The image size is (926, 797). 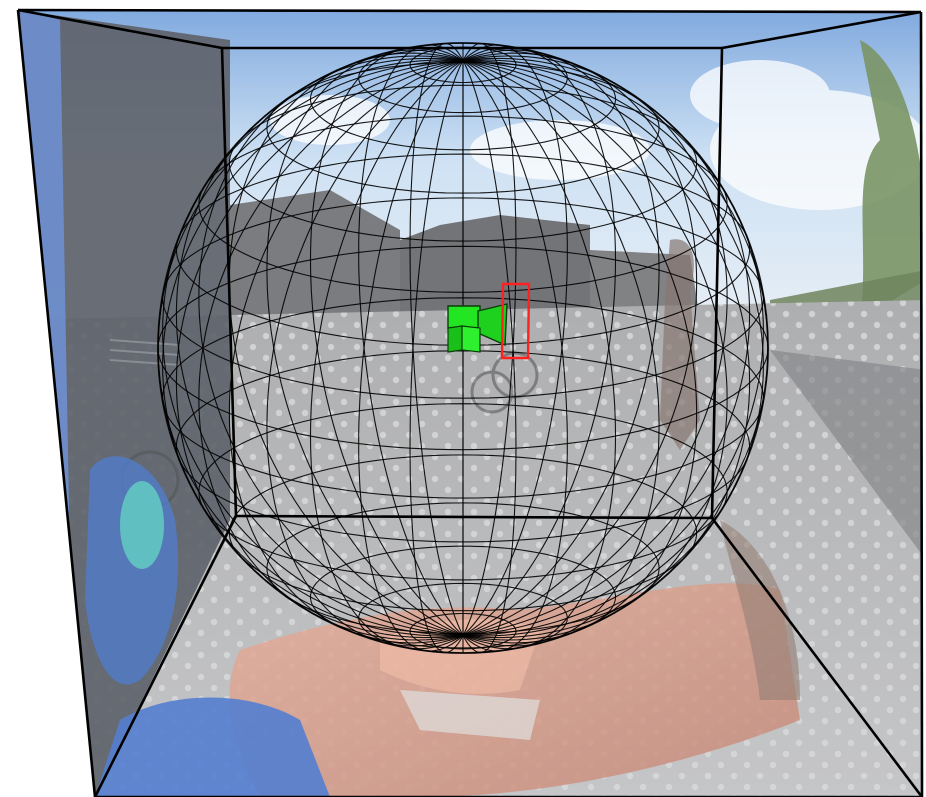 What do you see at coordinates (515, 321) in the screenshot?
I see `view-frustum-icon` at bounding box center [515, 321].